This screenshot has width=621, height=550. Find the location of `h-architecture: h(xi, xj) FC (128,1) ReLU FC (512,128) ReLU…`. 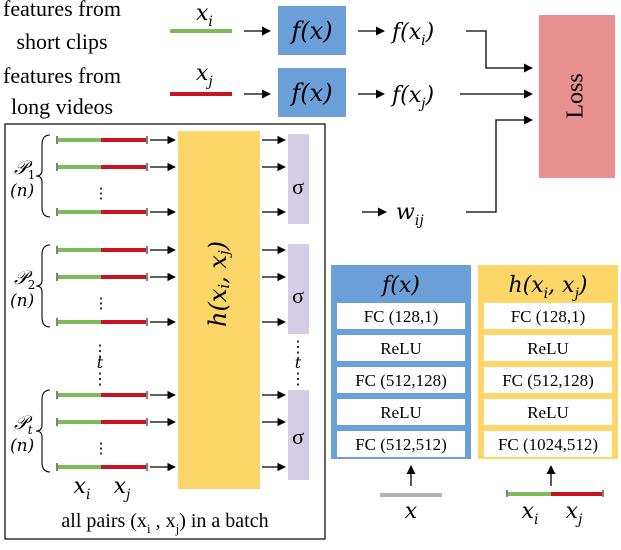

h-architecture: h(xi, xj) FC (128,1) ReLU FC (512,128) ReLU… is located at coordinates (548, 396).